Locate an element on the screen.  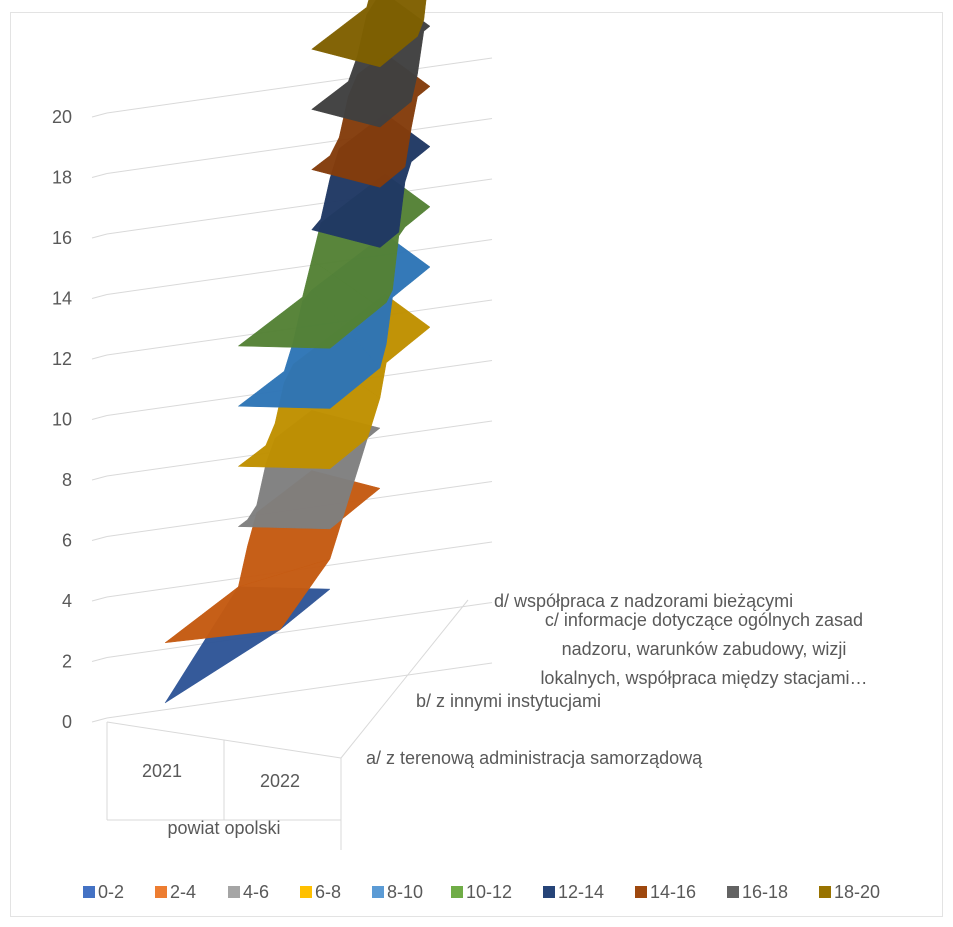
y-tick-label: 14 is located at coordinates (62, 299).